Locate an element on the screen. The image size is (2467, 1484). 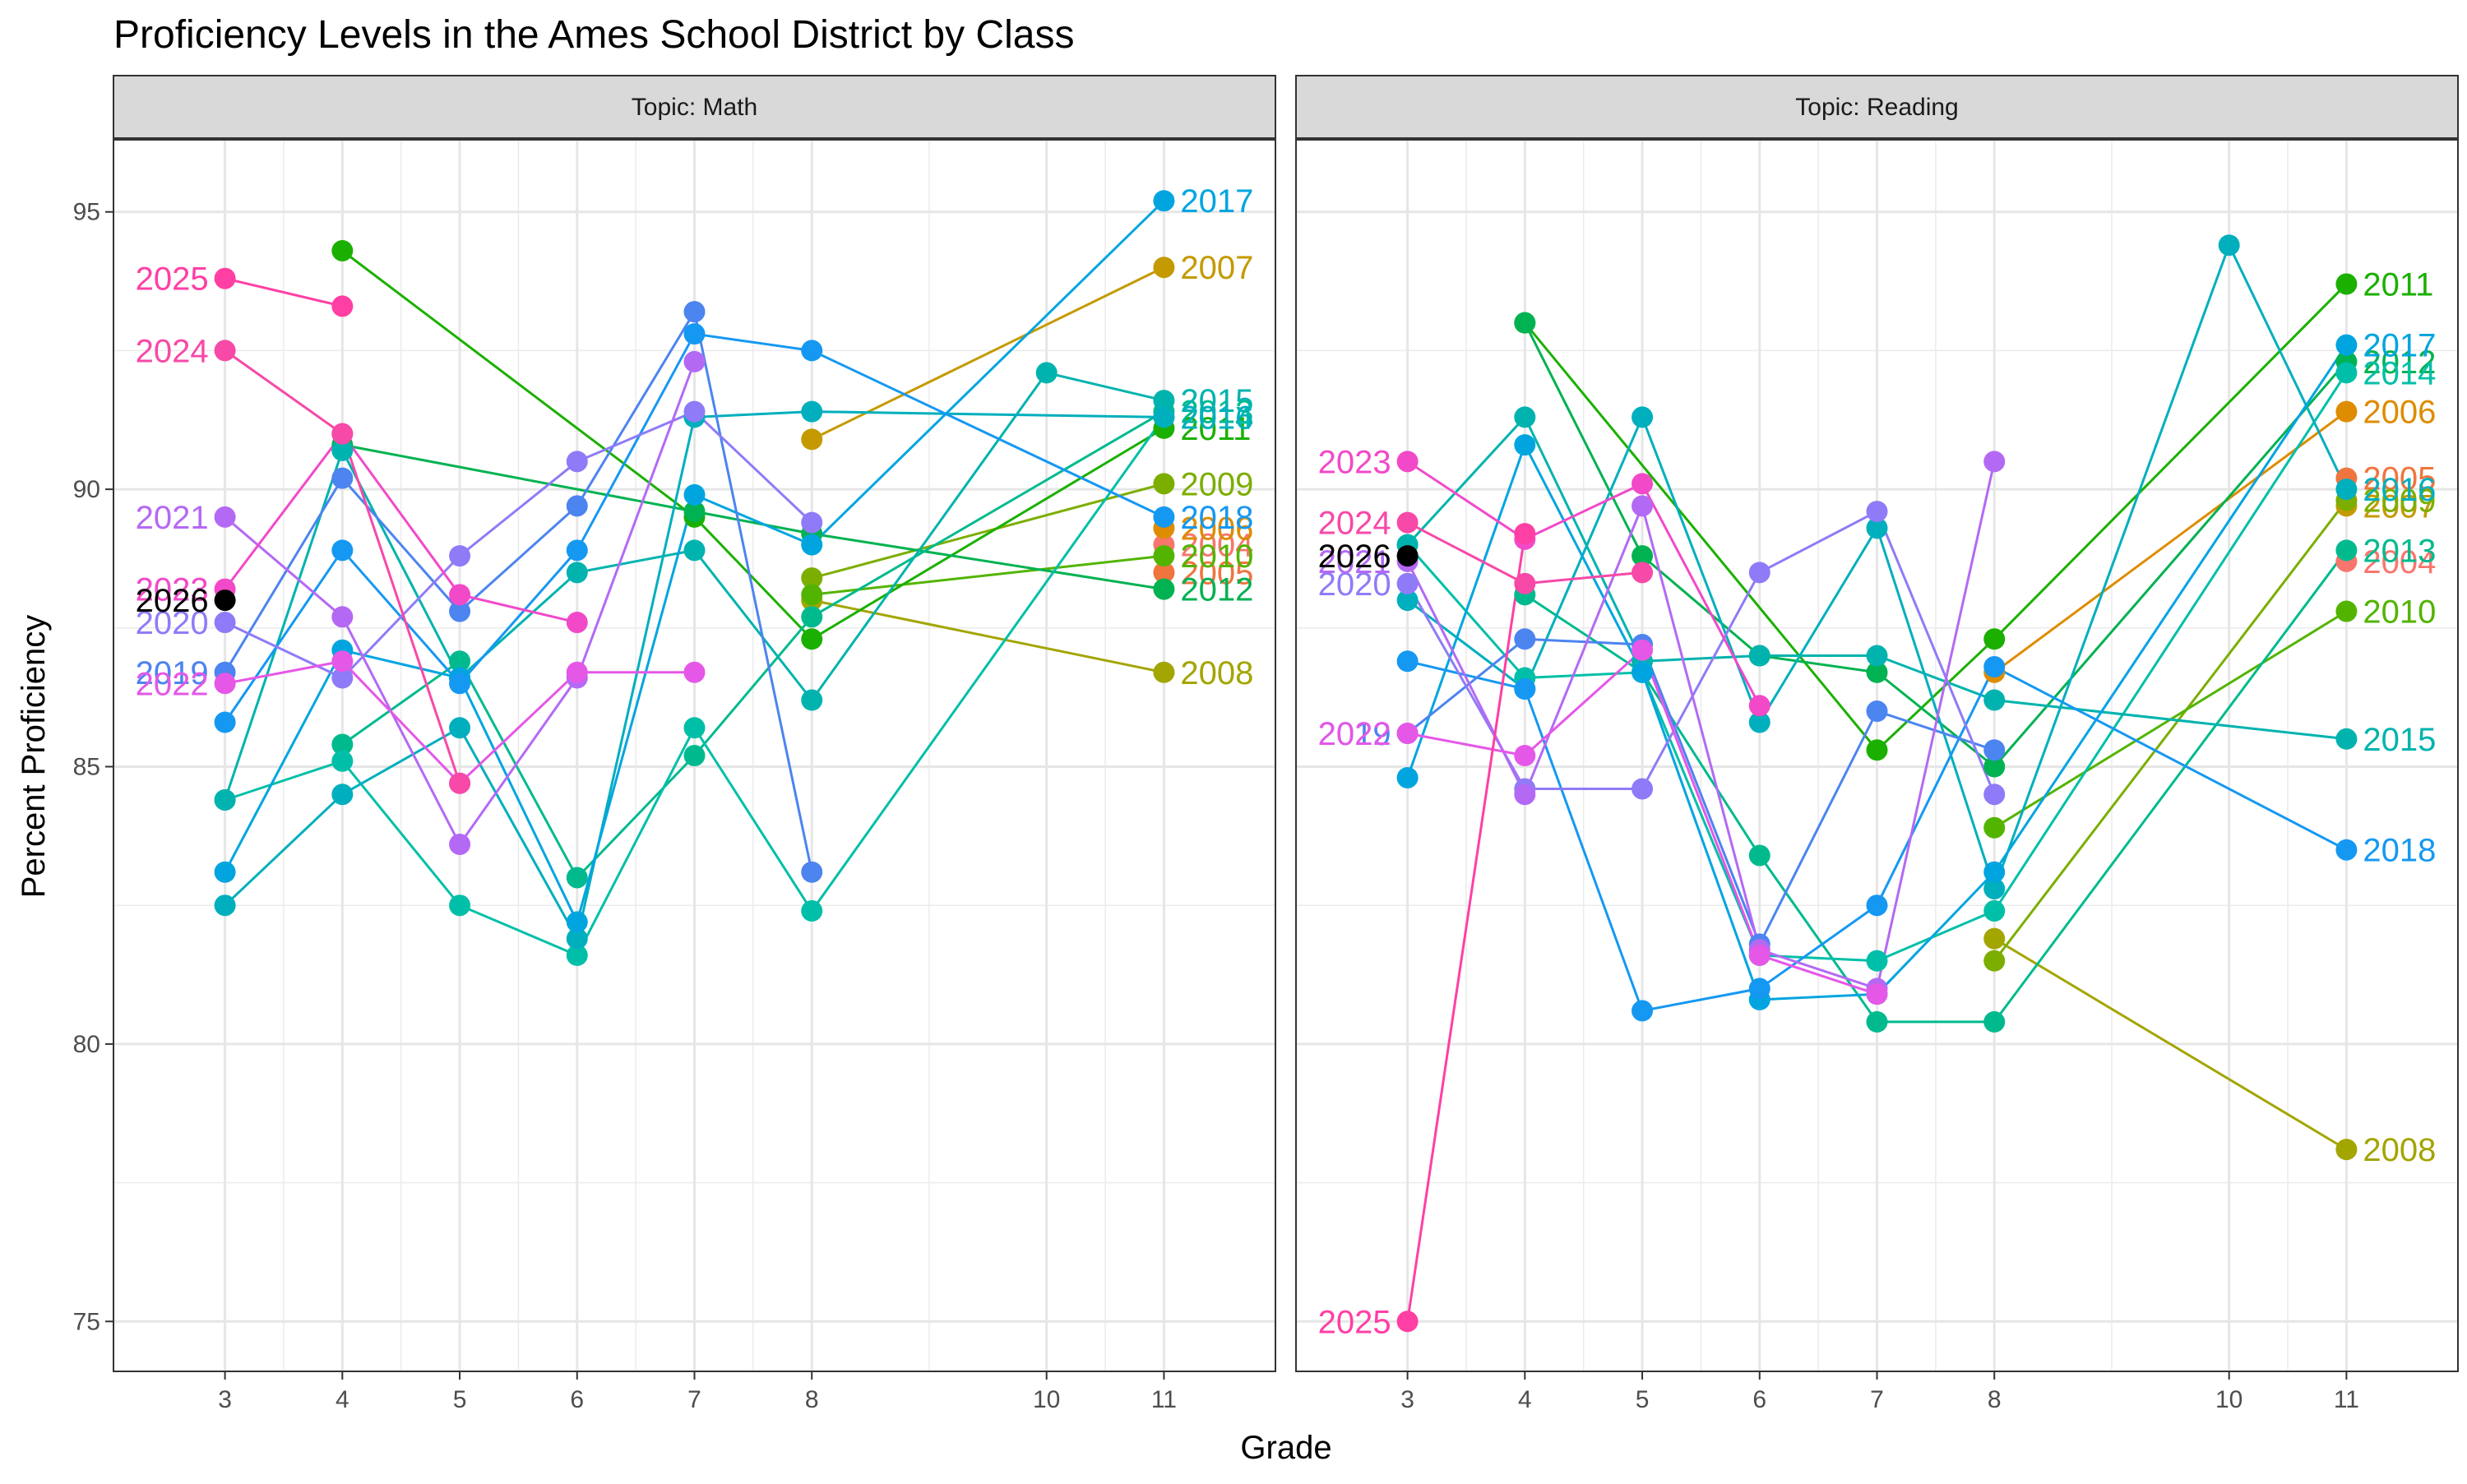
series-end-label-2010: 2010 is located at coordinates (2400, 613).